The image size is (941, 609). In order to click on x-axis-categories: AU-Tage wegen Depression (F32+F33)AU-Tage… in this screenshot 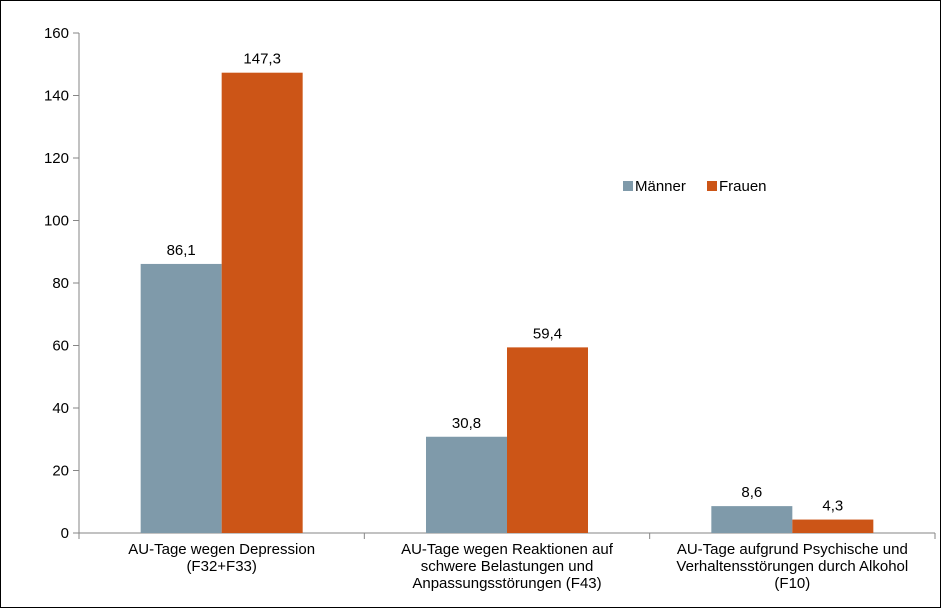, I will do `click(518, 566)`.